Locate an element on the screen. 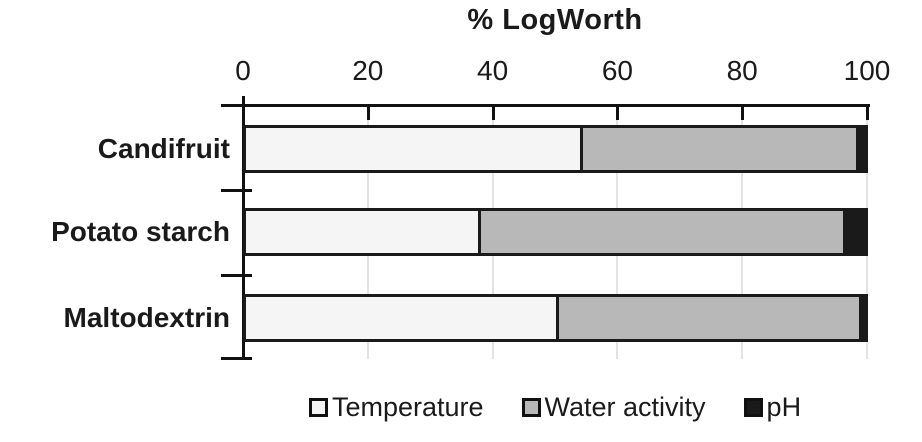  bar-potato-starch is located at coordinates (555, 232).